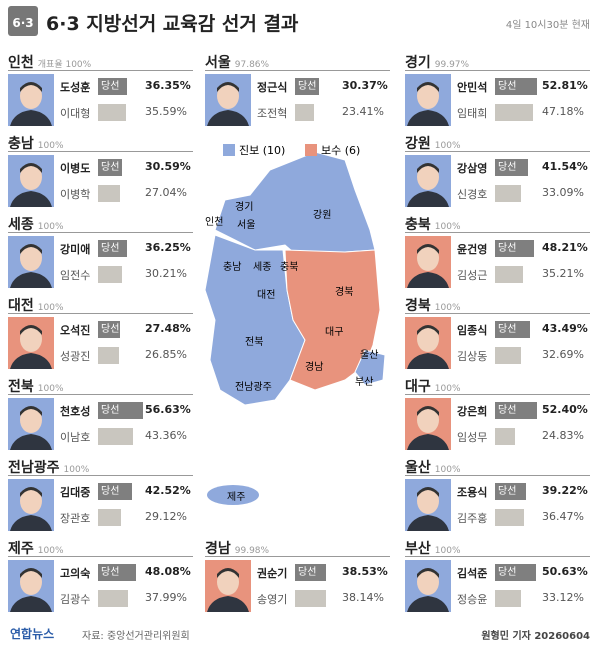  I want to click on region-panel: 경북 100% 임종식 당선 43.49% 김상동 32.69%, so click(497, 334).